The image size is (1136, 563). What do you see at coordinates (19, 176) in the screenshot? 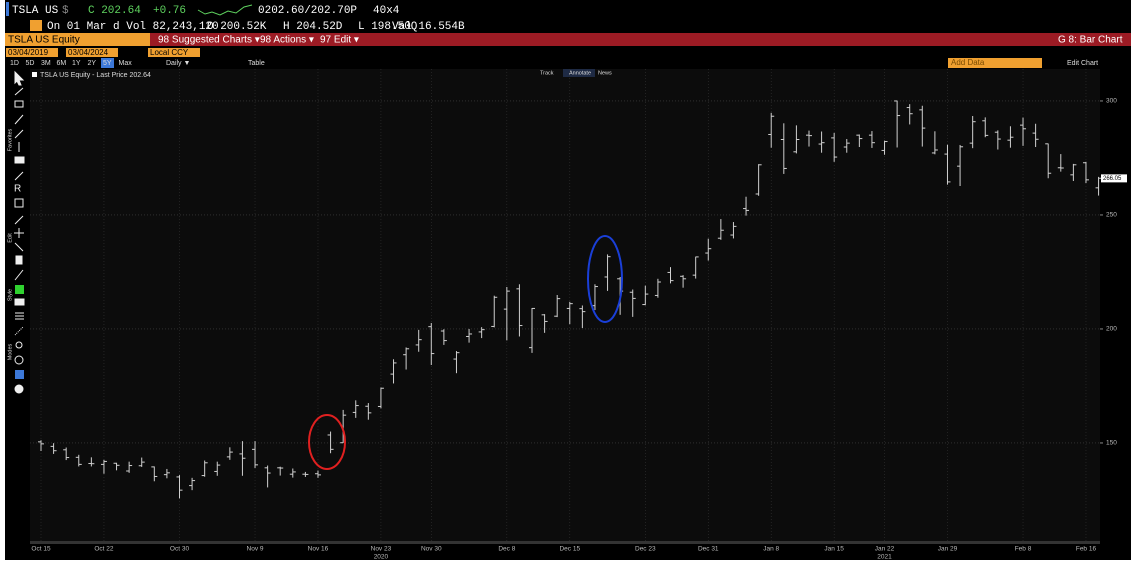
I see `tool-fib` at bounding box center [19, 176].